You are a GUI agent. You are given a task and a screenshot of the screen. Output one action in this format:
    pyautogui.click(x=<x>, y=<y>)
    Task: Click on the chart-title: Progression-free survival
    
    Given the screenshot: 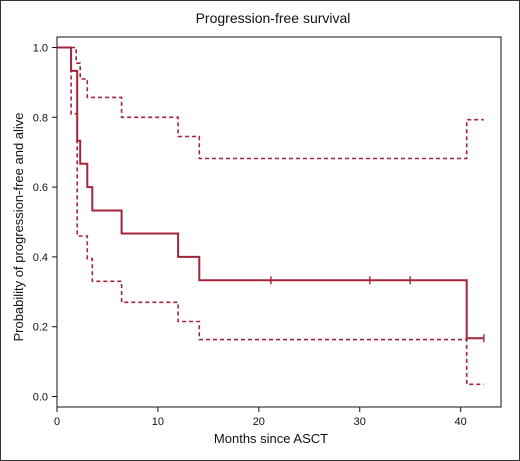 What is the action you would take?
    pyautogui.click(x=273, y=18)
    